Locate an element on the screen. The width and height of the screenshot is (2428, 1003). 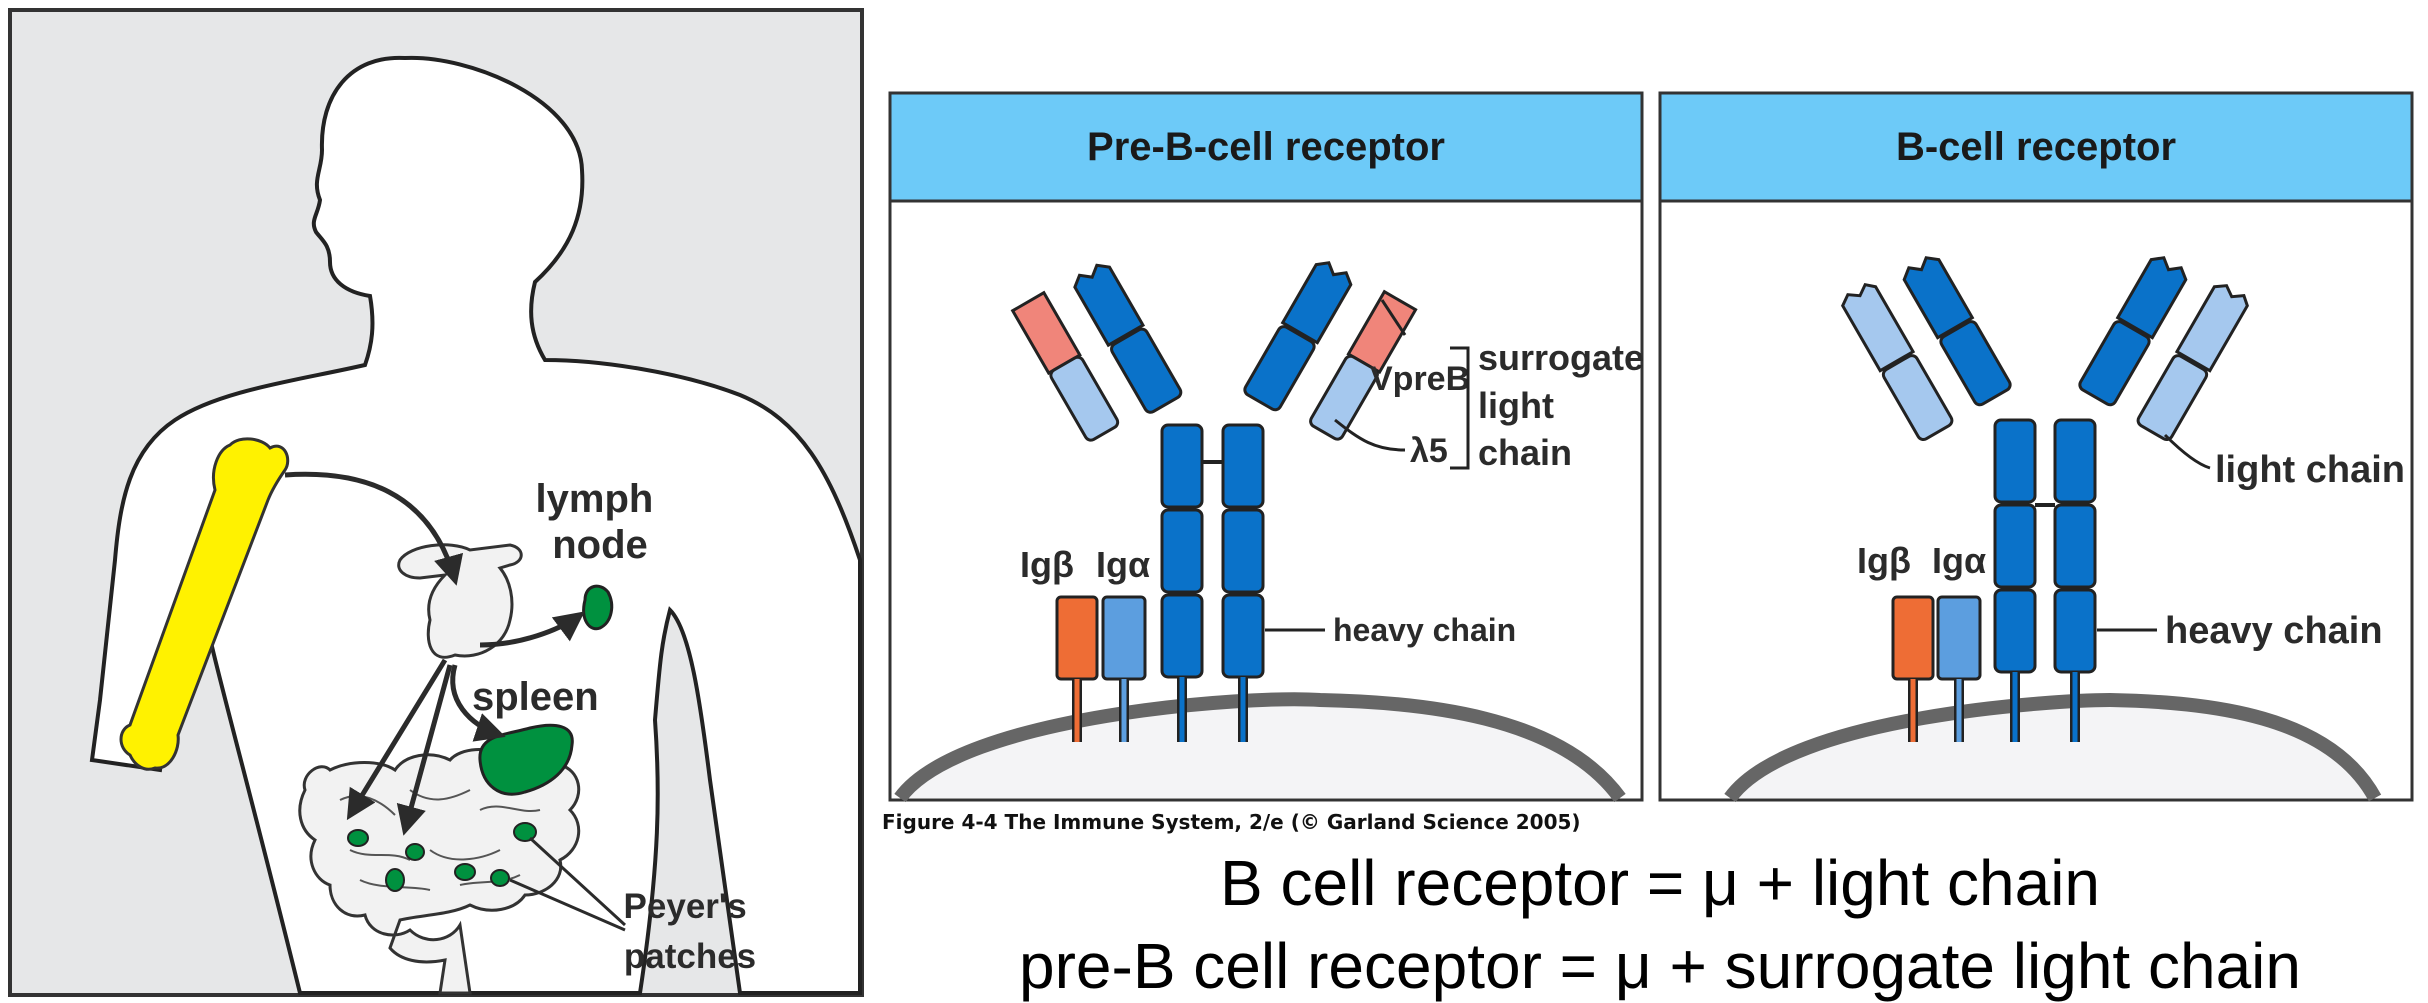
pre-b-panel-header is located at coordinates (1266, 147).